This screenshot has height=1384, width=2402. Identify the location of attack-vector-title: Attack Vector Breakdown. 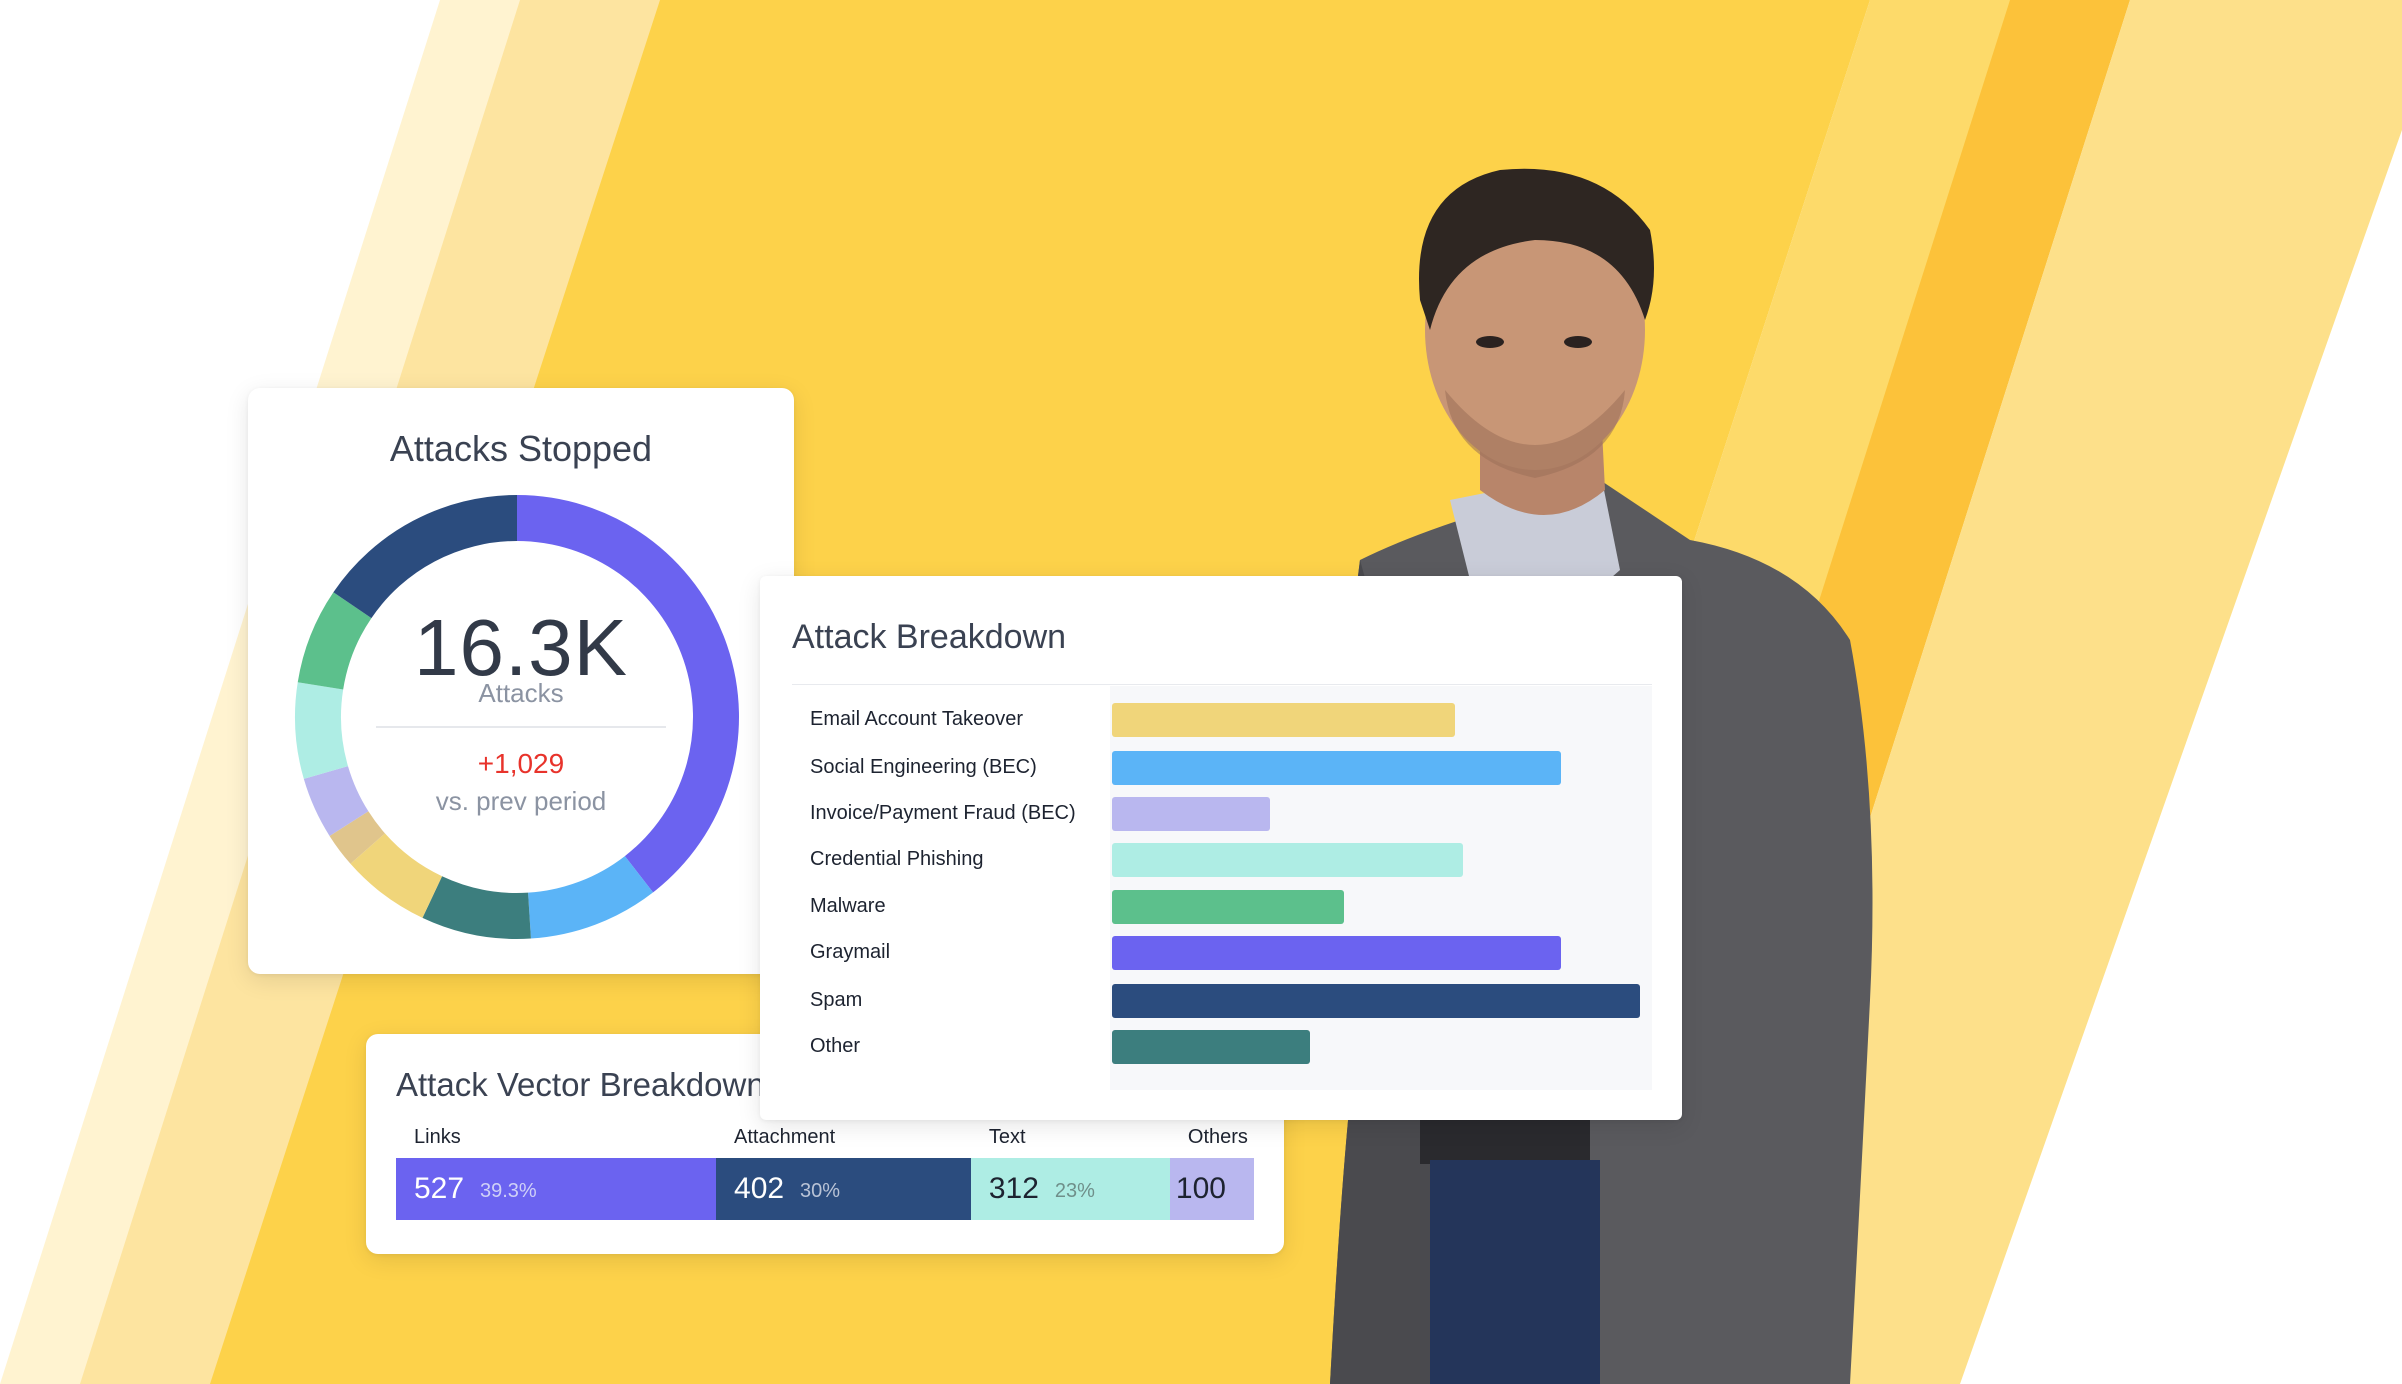
(580, 1084).